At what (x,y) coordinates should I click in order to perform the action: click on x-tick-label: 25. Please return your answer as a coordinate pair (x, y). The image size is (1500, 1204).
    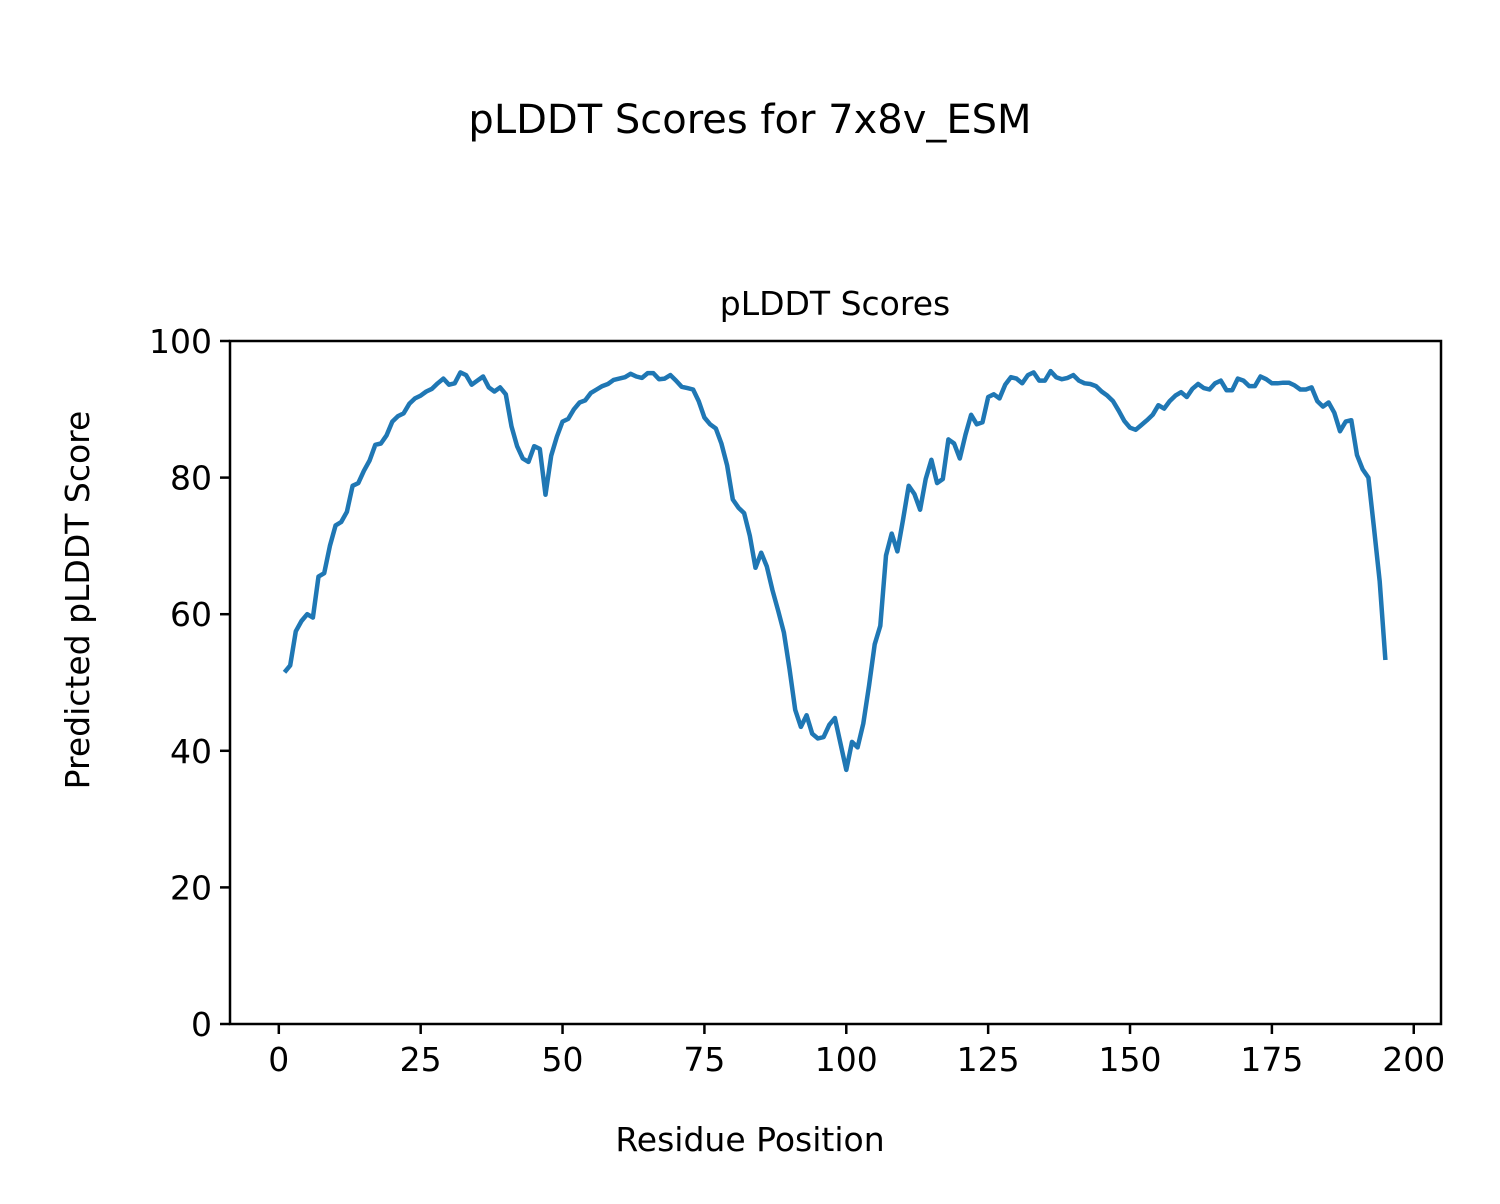
    Looking at the image, I should click on (421, 1059).